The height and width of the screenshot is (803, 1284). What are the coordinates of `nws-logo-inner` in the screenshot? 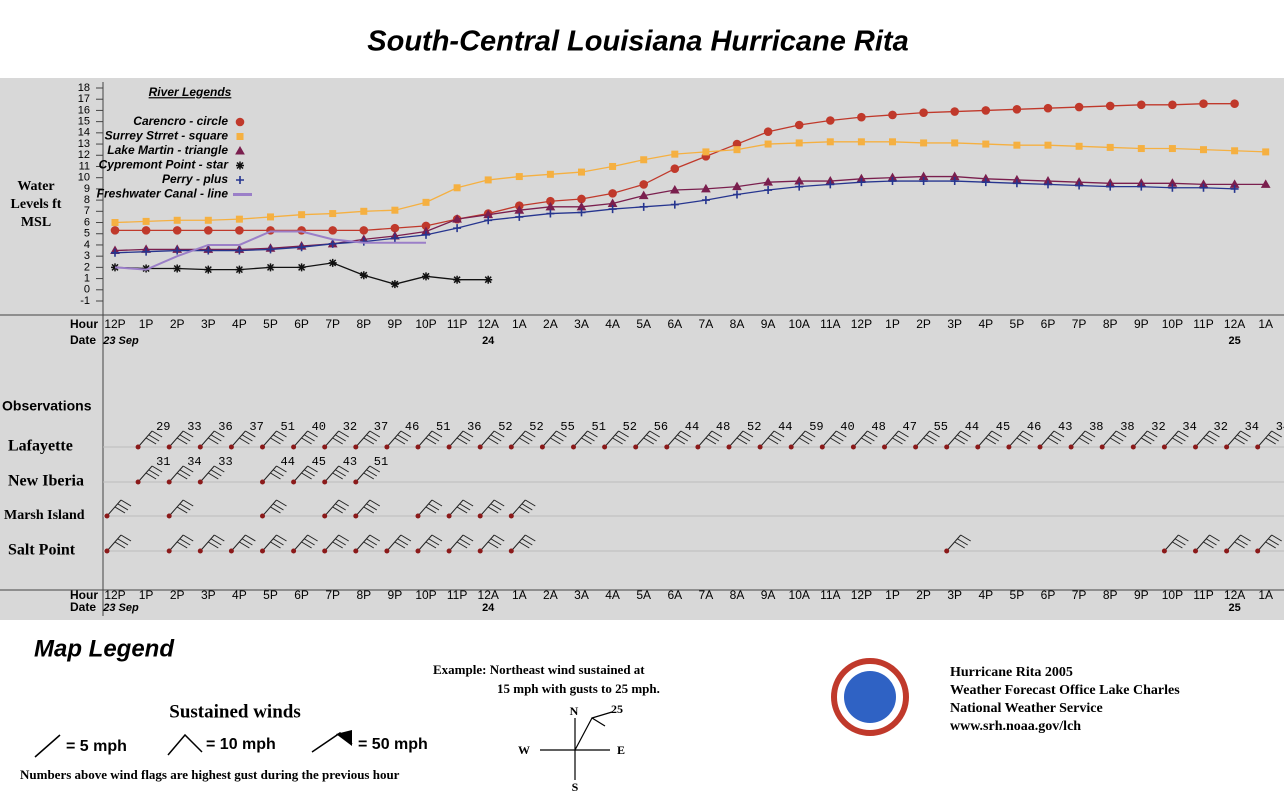 It's located at (870, 697).